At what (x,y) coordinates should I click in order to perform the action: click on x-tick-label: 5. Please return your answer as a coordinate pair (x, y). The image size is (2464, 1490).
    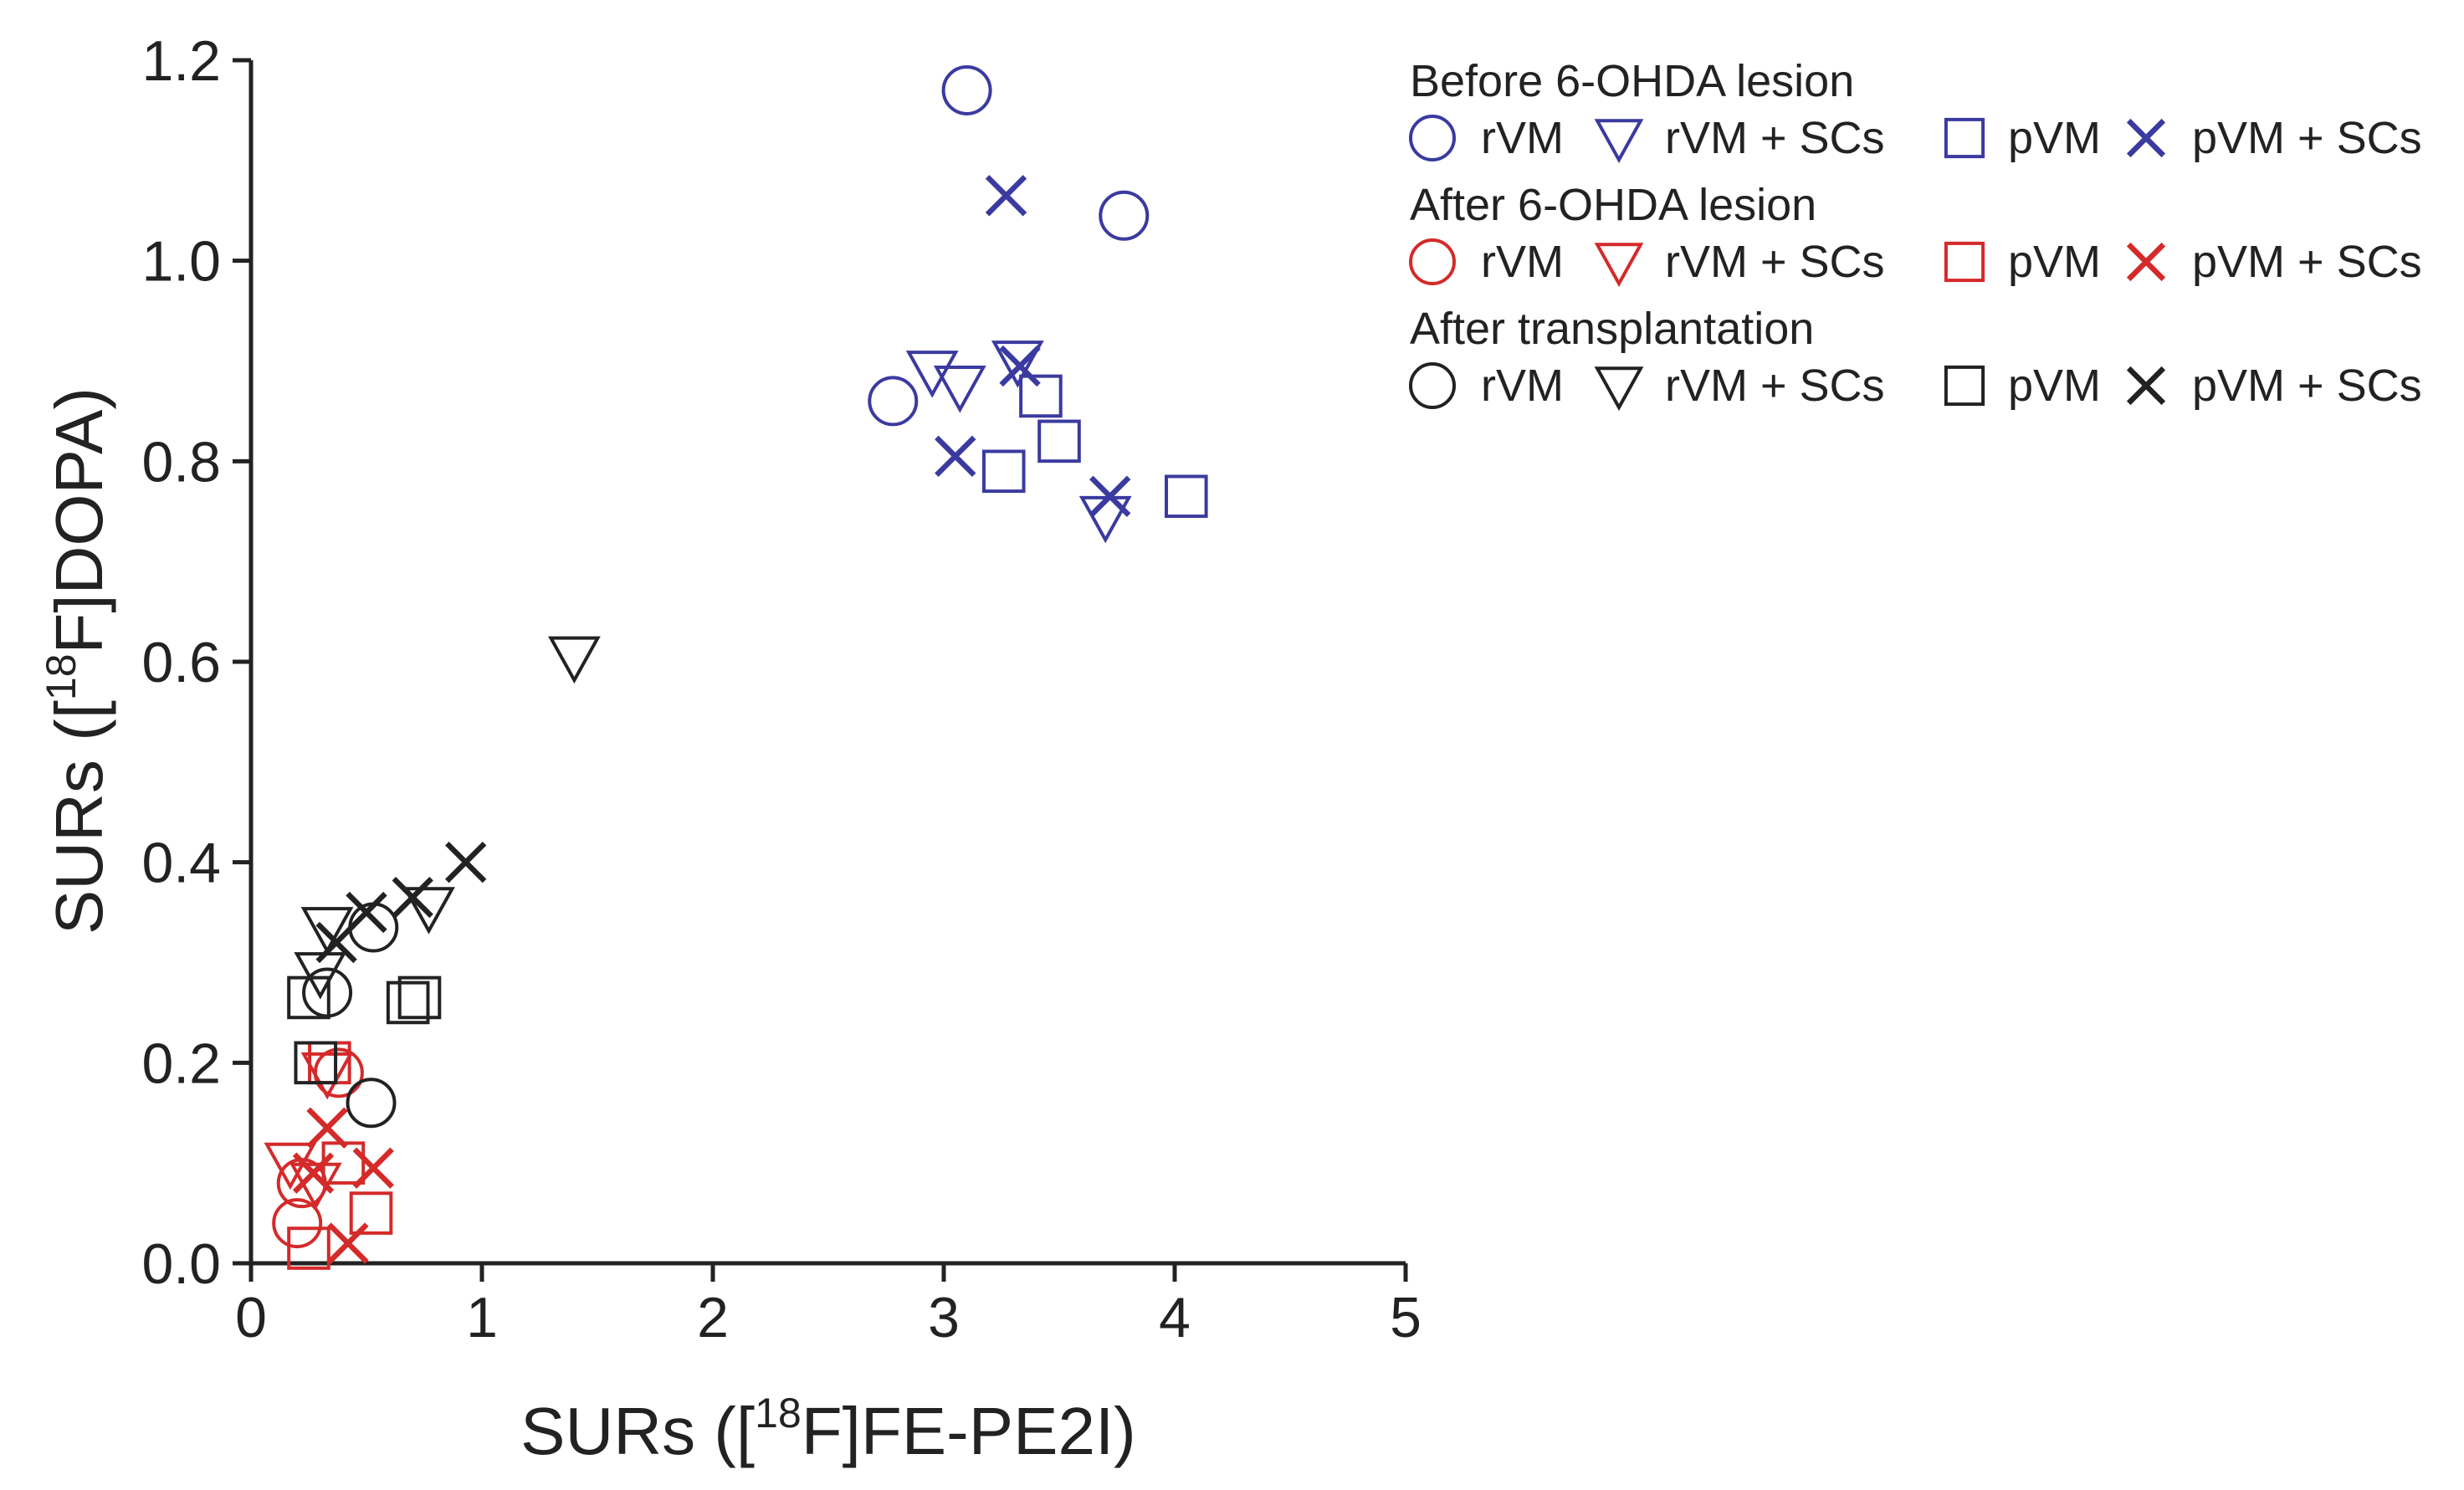
    Looking at the image, I should click on (1406, 1317).